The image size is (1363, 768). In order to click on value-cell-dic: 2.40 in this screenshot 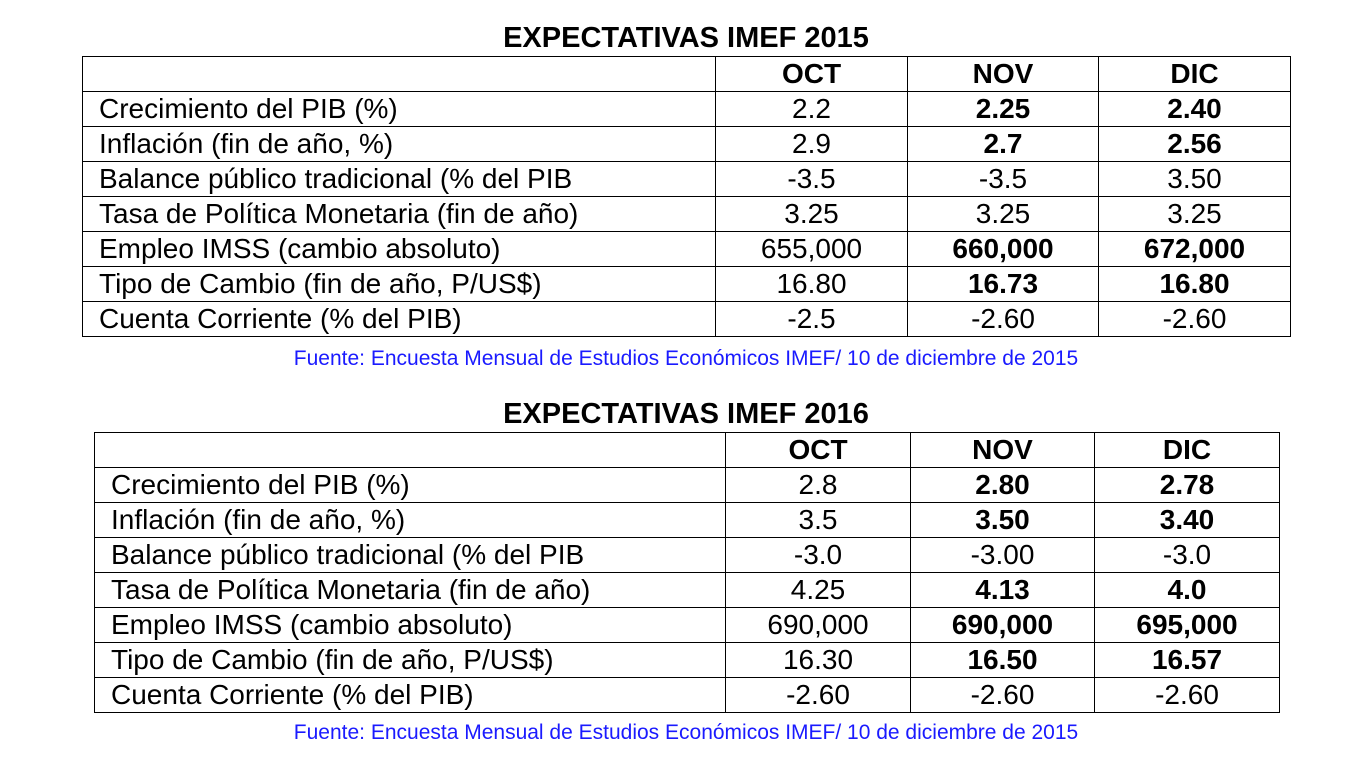, I will do `click(1194, 109)`.